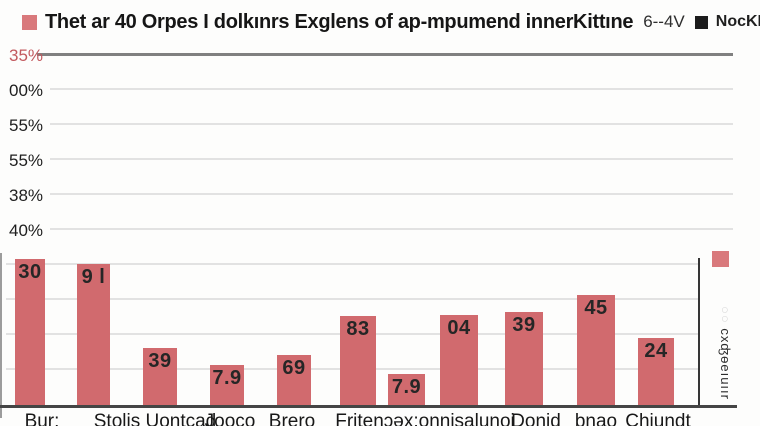 The image size is (760, 426). I want to click on bar: 24, so click(656, 371).